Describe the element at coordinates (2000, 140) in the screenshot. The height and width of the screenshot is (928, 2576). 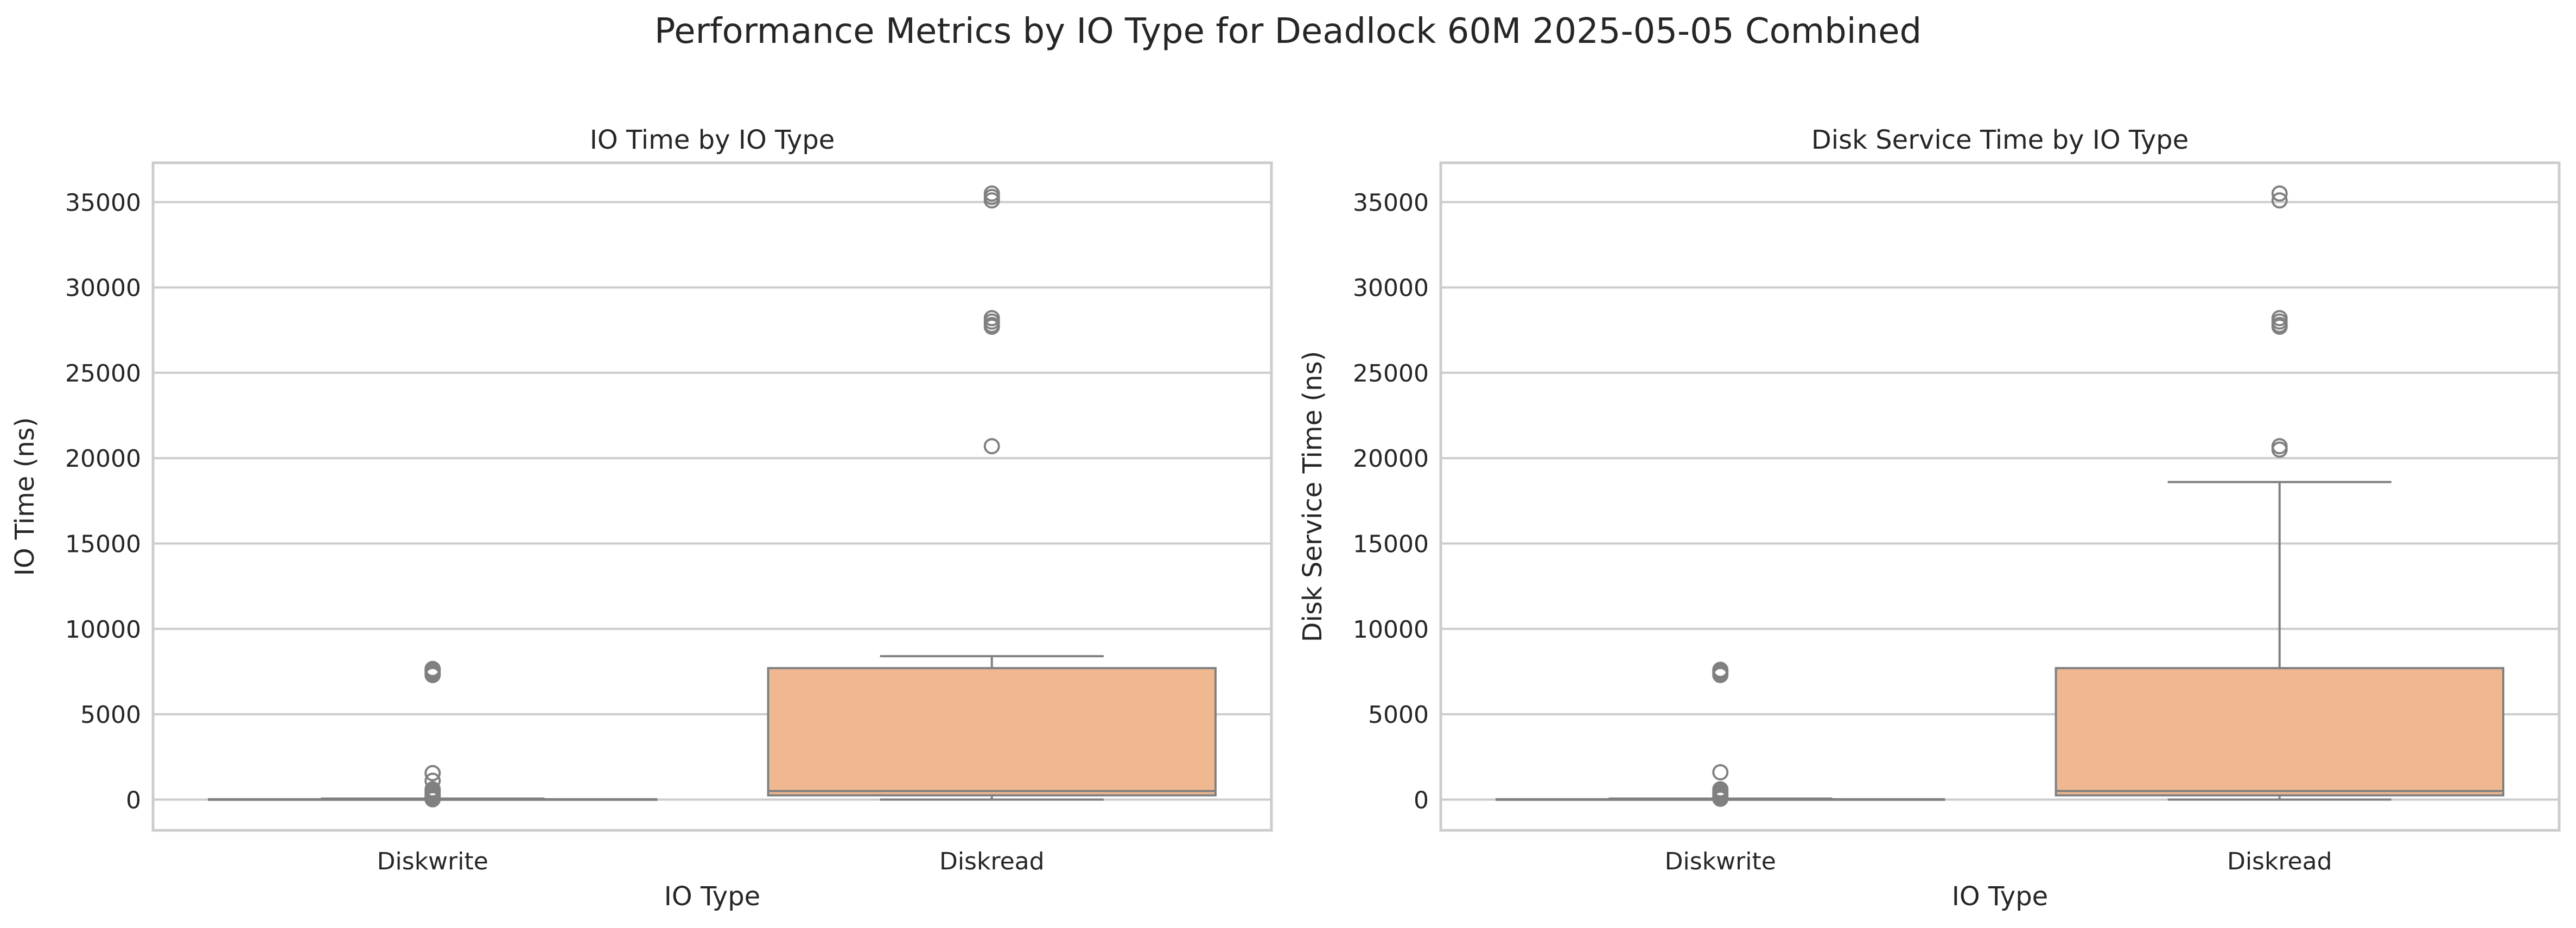
I see `panel-title: Disk Service Time by IO Type` at that location.